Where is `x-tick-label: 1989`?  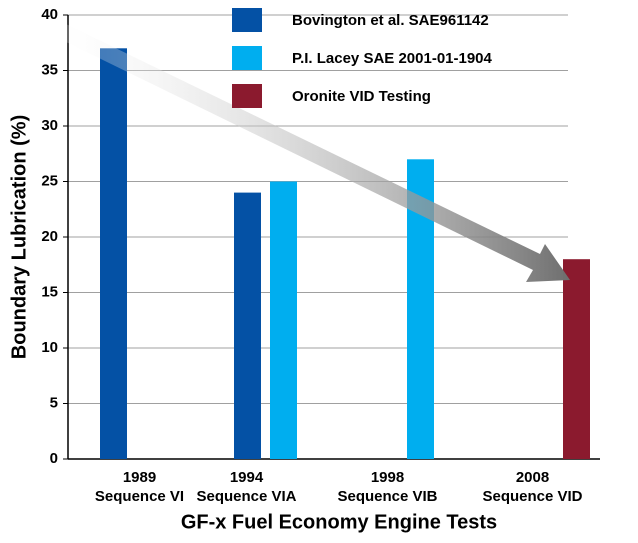 x-tick-label: 1989 is located at coordinates (139, 477).